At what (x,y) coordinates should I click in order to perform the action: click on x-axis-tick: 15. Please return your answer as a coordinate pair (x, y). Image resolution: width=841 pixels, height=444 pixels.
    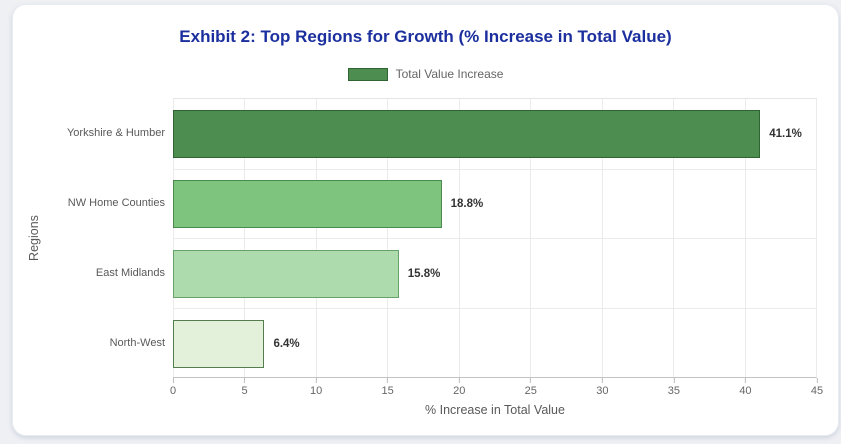
    Looking at the image, I should click on (388, 387).